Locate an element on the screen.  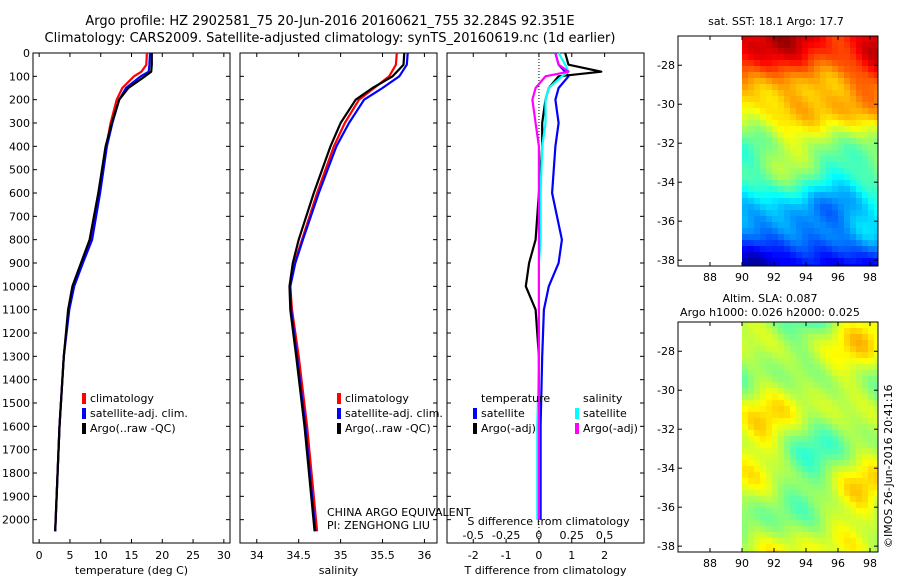
legend-s-satellite-label: satellite is located at coordinates (605, 413).